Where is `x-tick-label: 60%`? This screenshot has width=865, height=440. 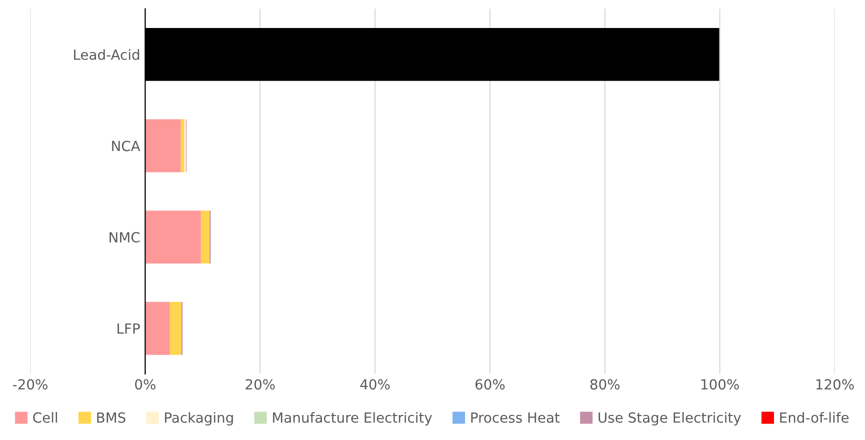
x-tick-label: 60% is located at coordinates (490, 384).